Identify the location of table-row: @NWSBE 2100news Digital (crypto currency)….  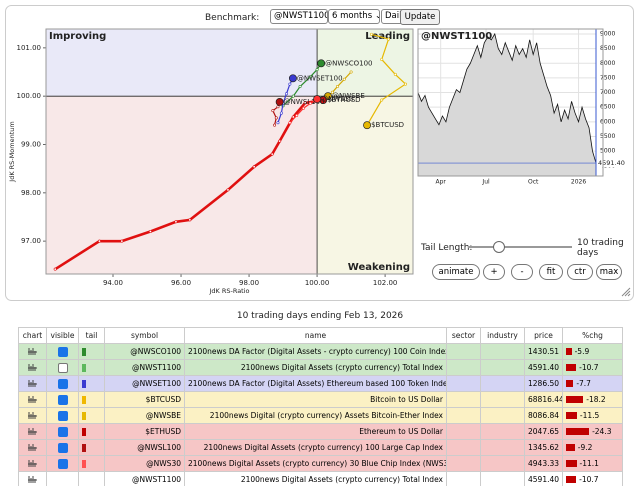
(320, 415).